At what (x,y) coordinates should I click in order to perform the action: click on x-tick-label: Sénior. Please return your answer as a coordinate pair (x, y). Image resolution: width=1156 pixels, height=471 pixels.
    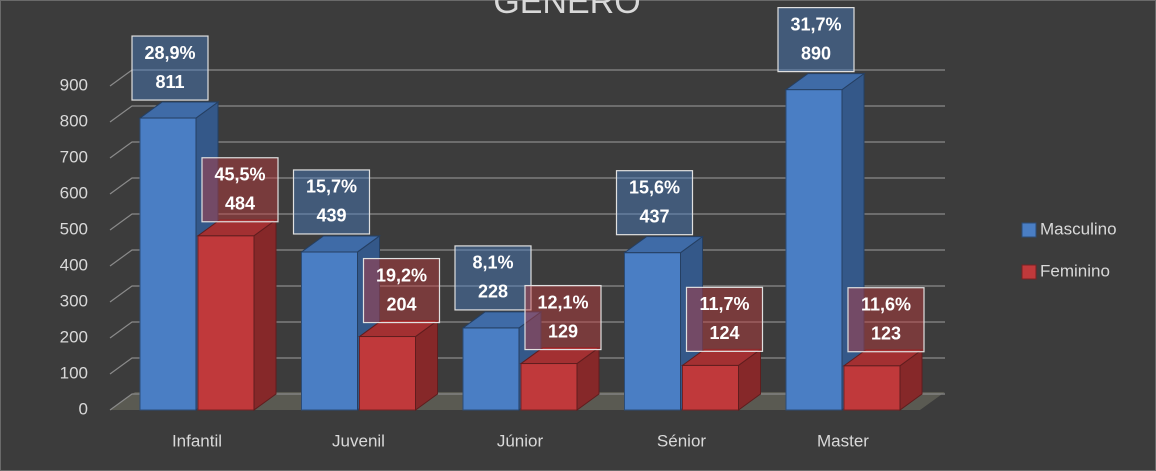
    Looking at the image, I should click on (681, 440).